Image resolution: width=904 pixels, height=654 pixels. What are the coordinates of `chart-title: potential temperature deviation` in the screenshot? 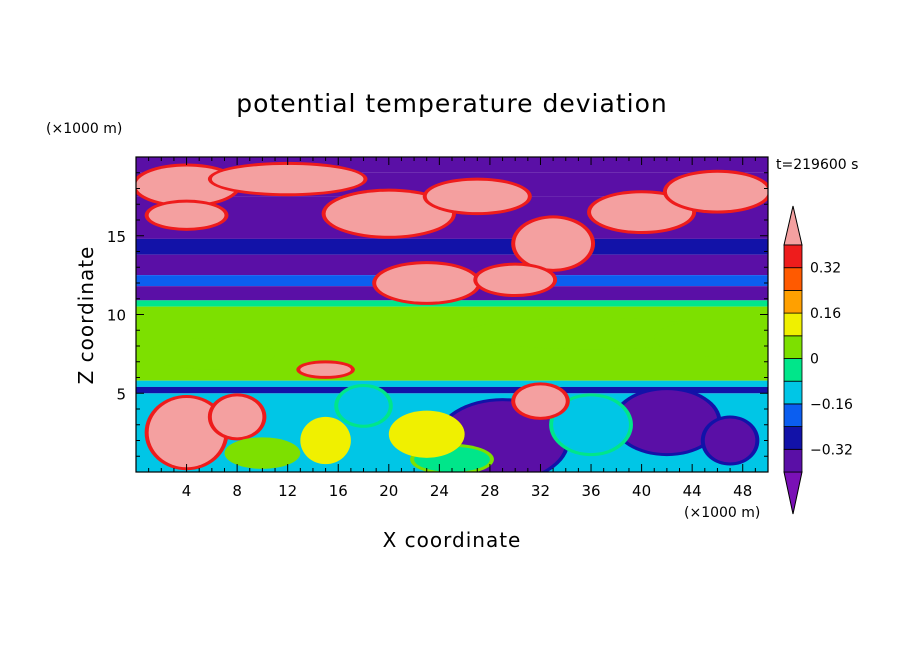 It's located at (451, 103).